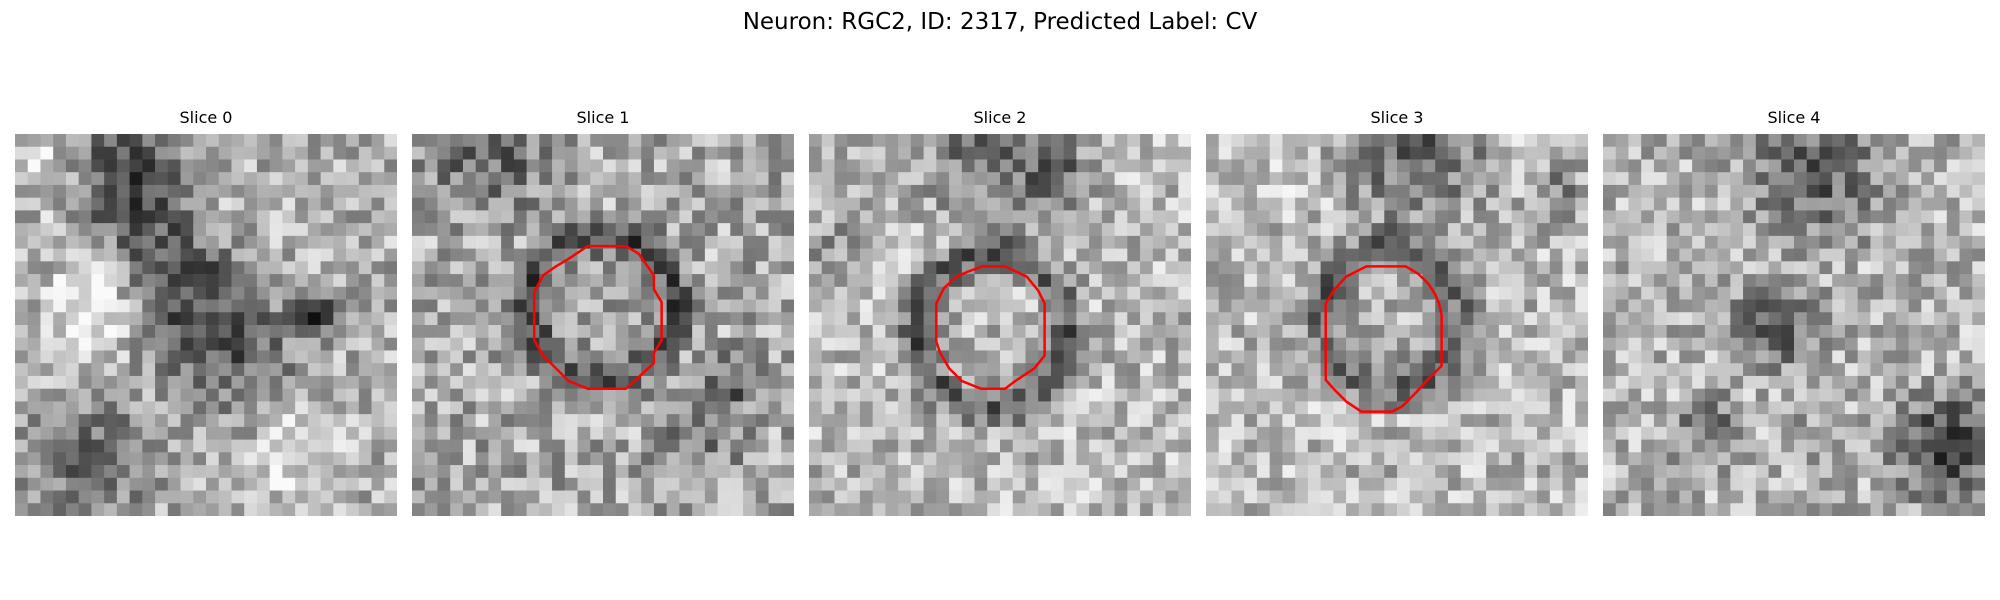 The image size is (2000, 600). What do you see at coordinates (603, 117) in the screenshot?
I see `slice-title: Slice 1` at bounding box center [603, 117].